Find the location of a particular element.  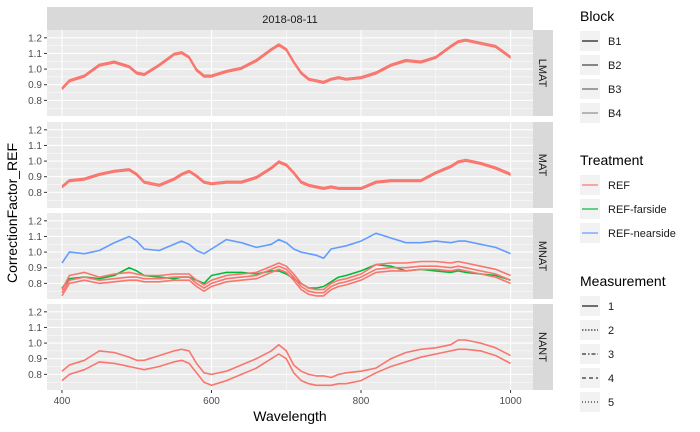

panel-nant: 0.8 0.9 1.0 1.1 1.2 NANT is located at coordinates (290, 347).